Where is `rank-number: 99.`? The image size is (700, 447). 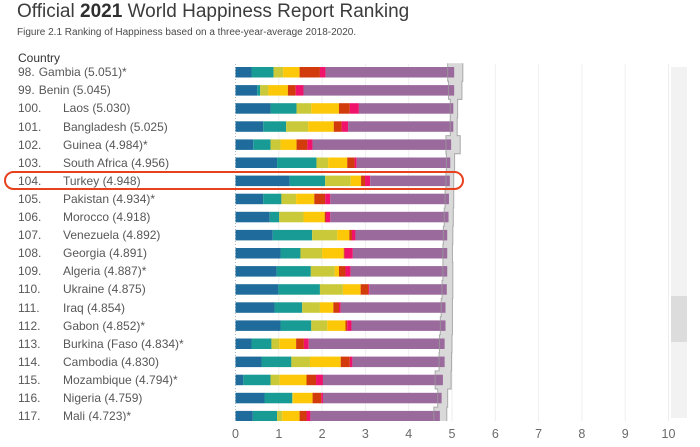 rank-number: 99. is located at coordinates (26, 90).